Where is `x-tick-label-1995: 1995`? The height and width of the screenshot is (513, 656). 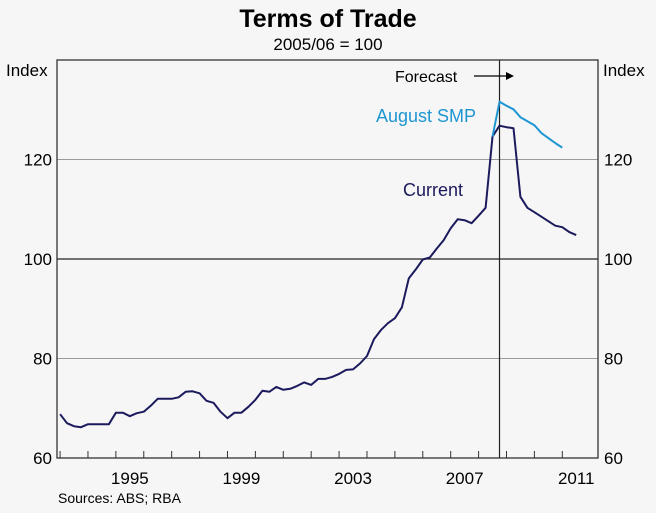 x-tick-label-1995: 1995 is located at coordinates (130, 478).